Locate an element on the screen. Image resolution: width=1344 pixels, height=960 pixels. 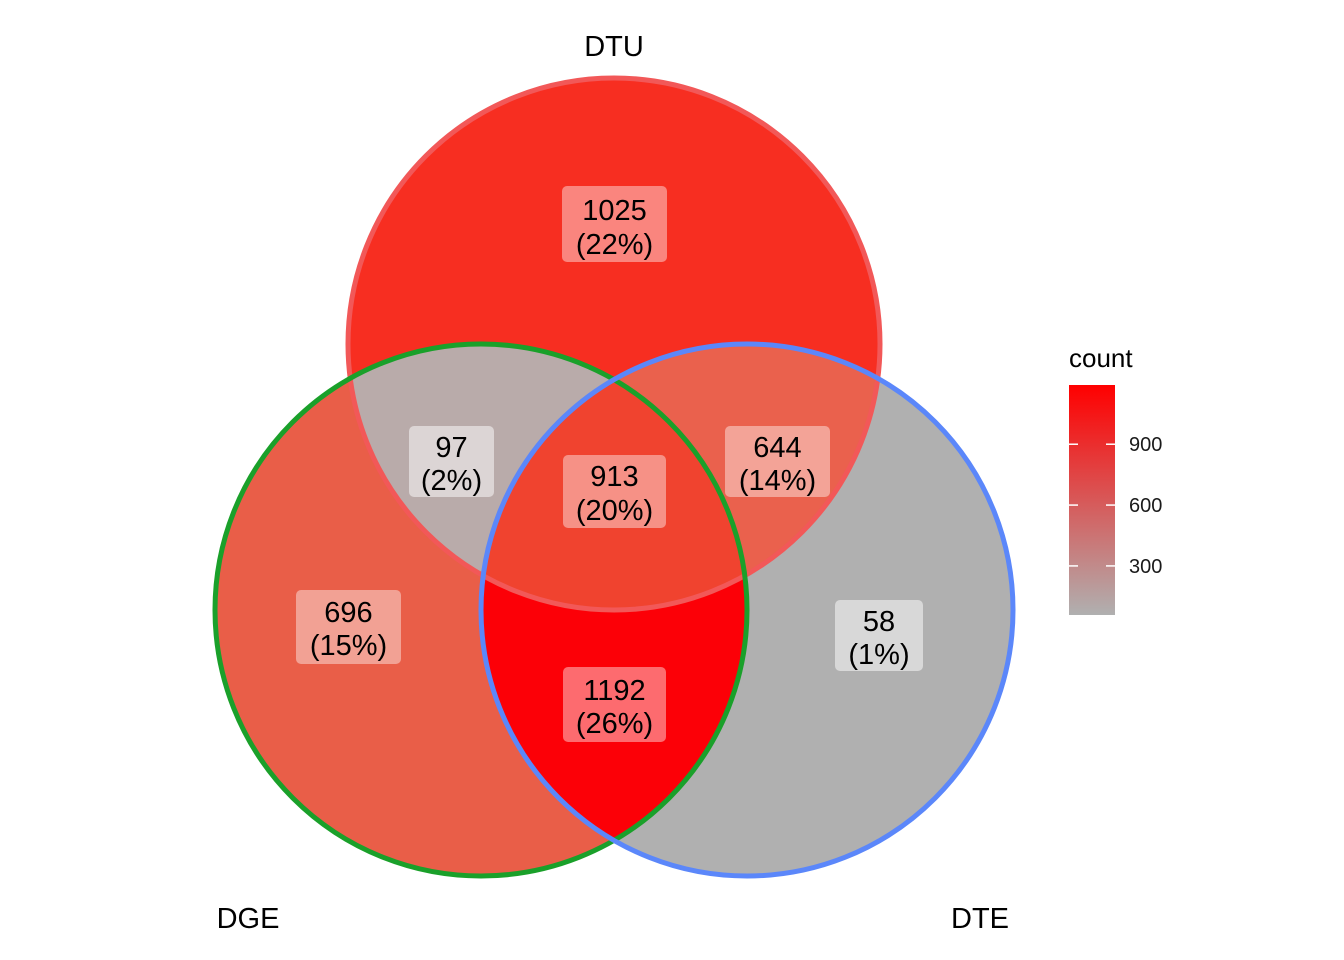
count-dtu-only: 1025 is located at coordinates (614, 211).